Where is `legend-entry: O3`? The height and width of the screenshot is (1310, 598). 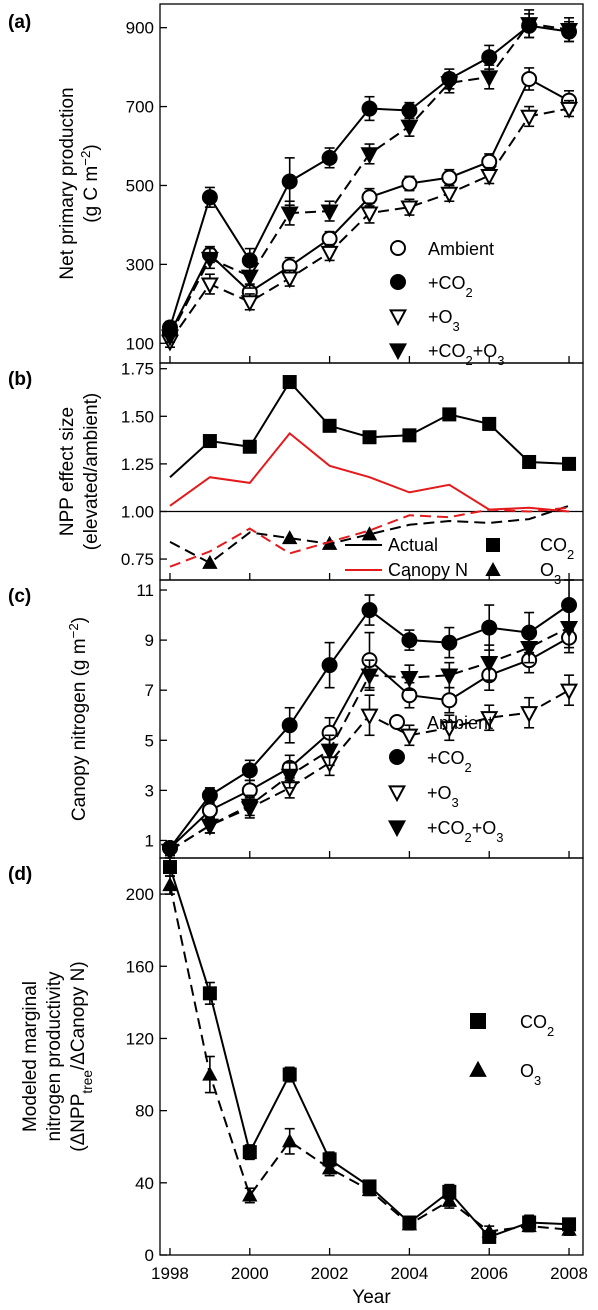
legend-entry: O3 is located at coordinates (530, 1074).